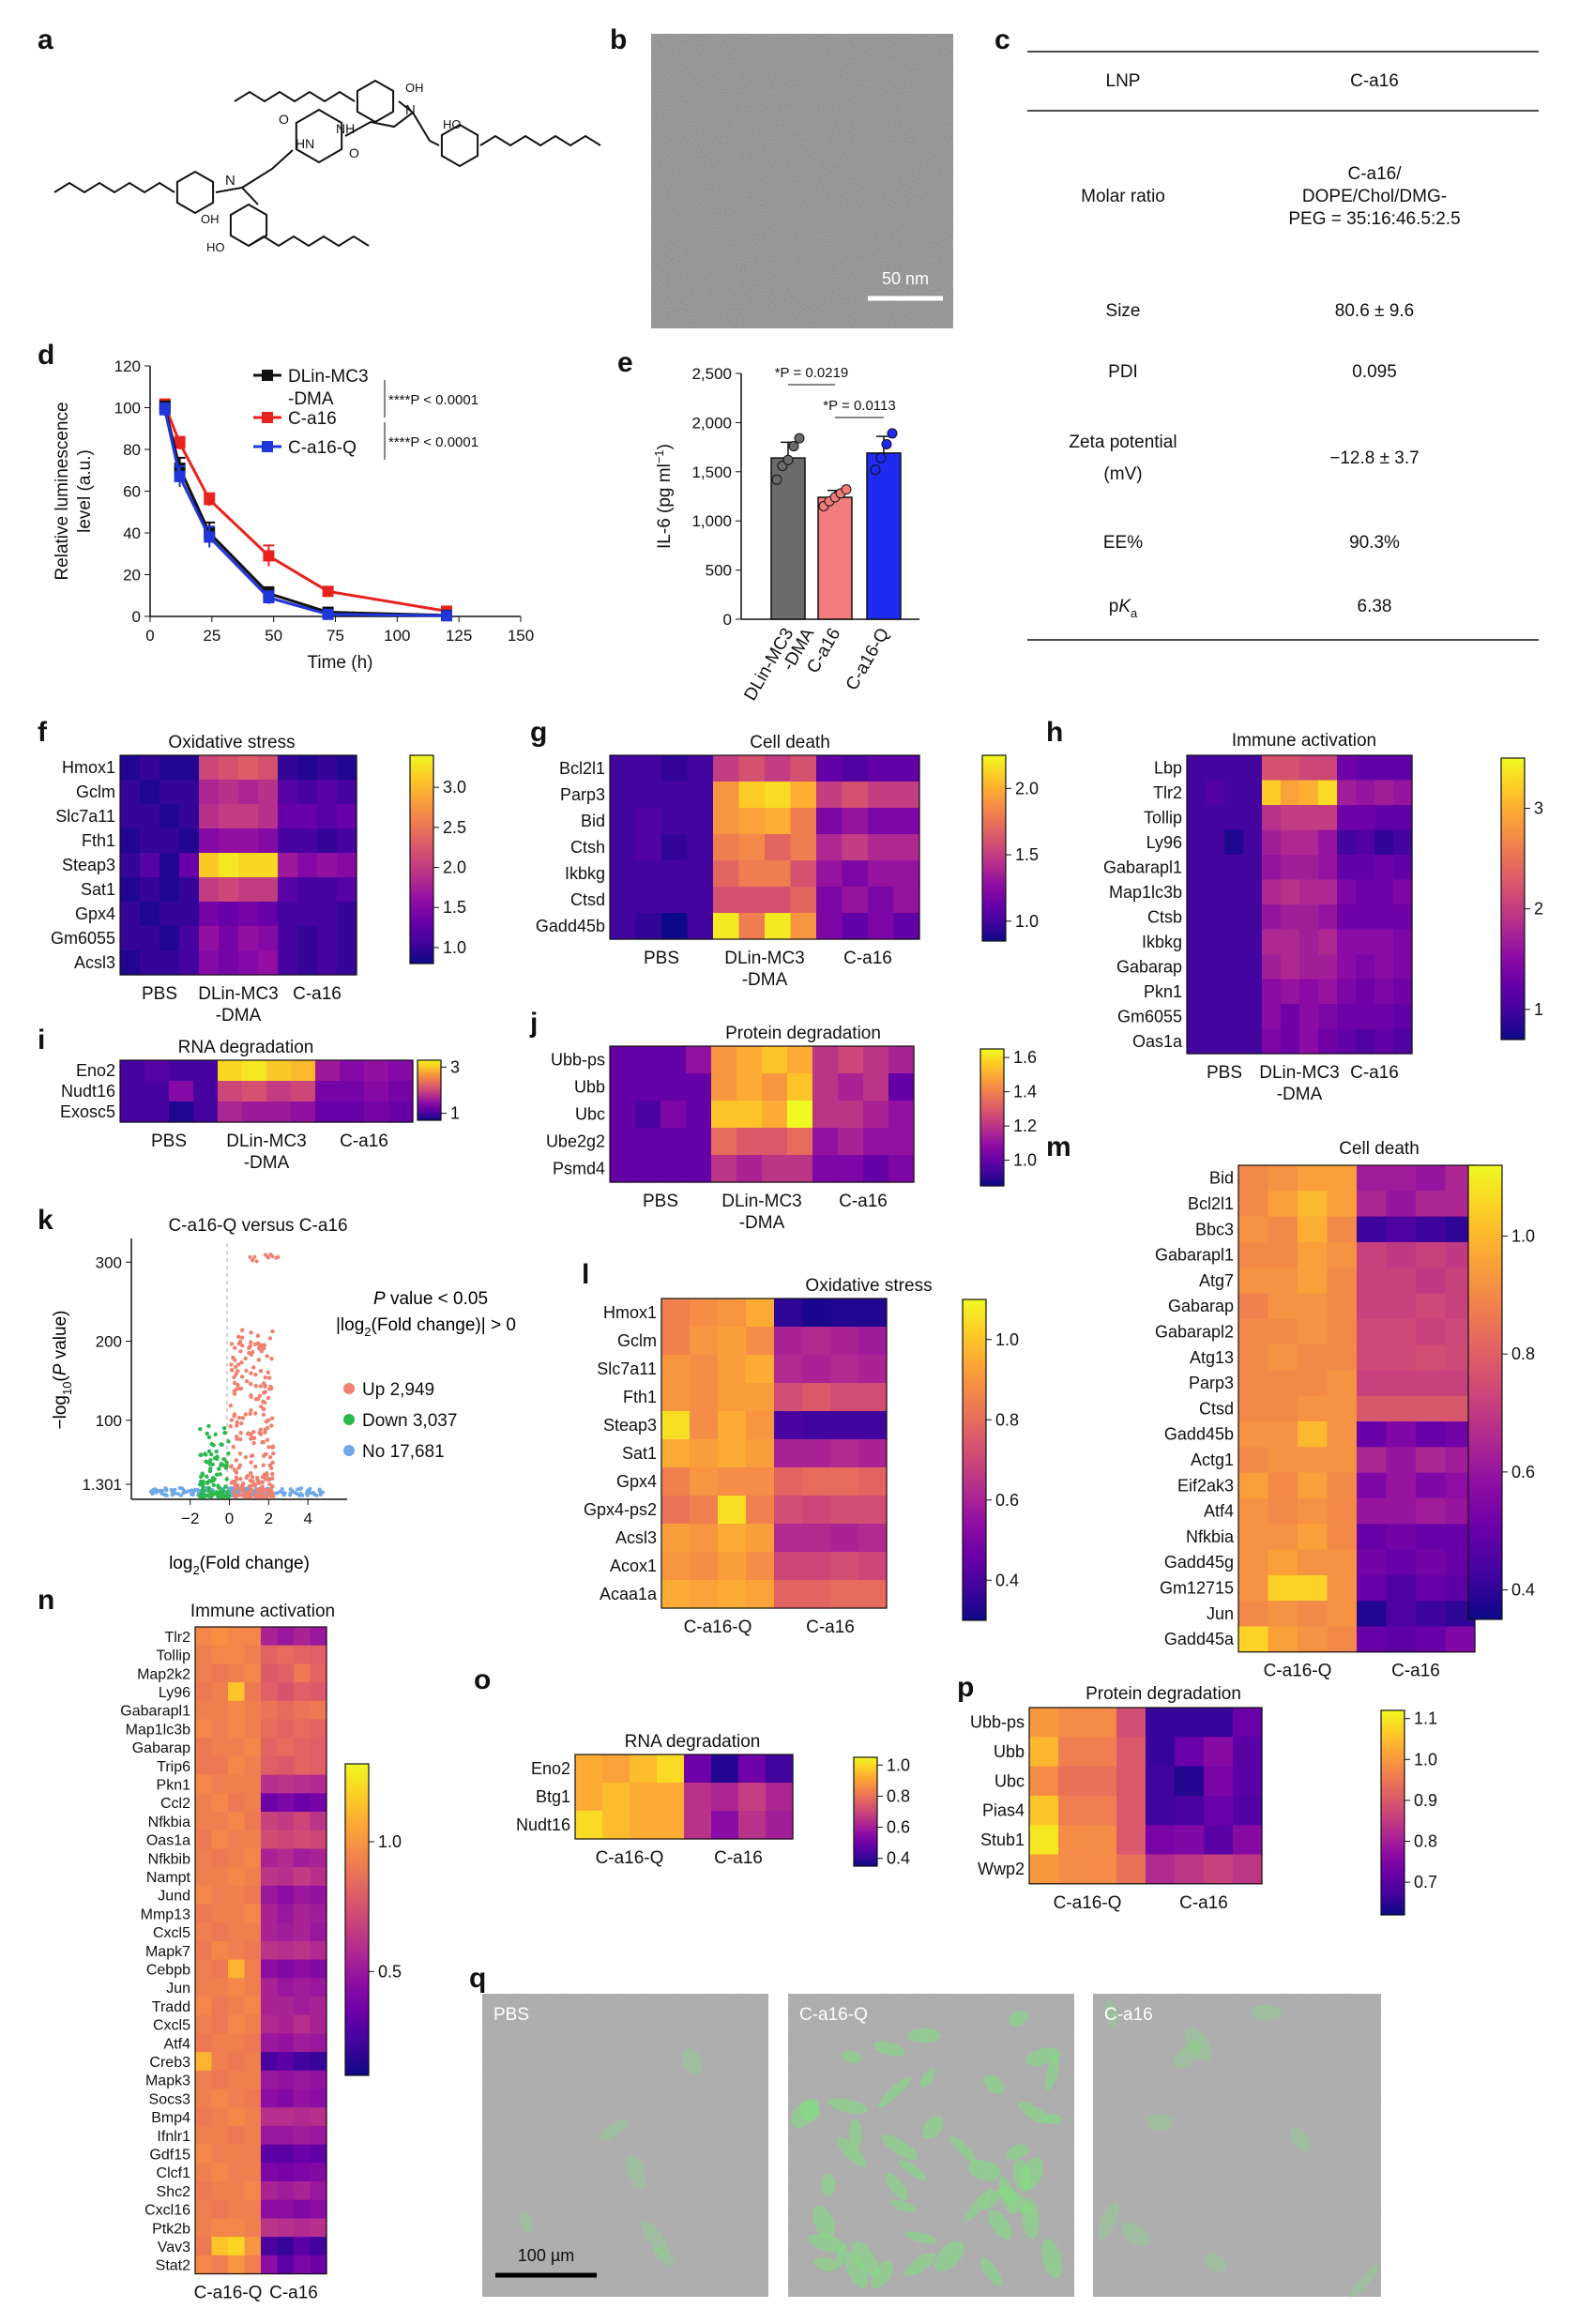 The width and height of the screenshot is (1579, 2324). I want to click on x-tick-label: 50, so click(274, 636).